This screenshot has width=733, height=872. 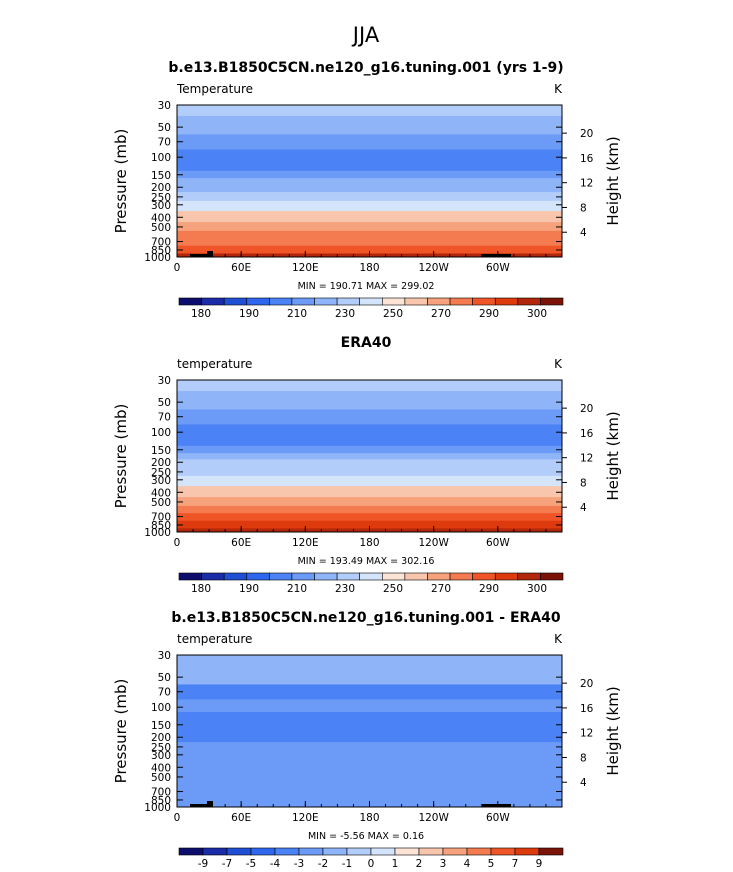 I want to click on x-tick-label: 120E, so click(x=305, y=818).